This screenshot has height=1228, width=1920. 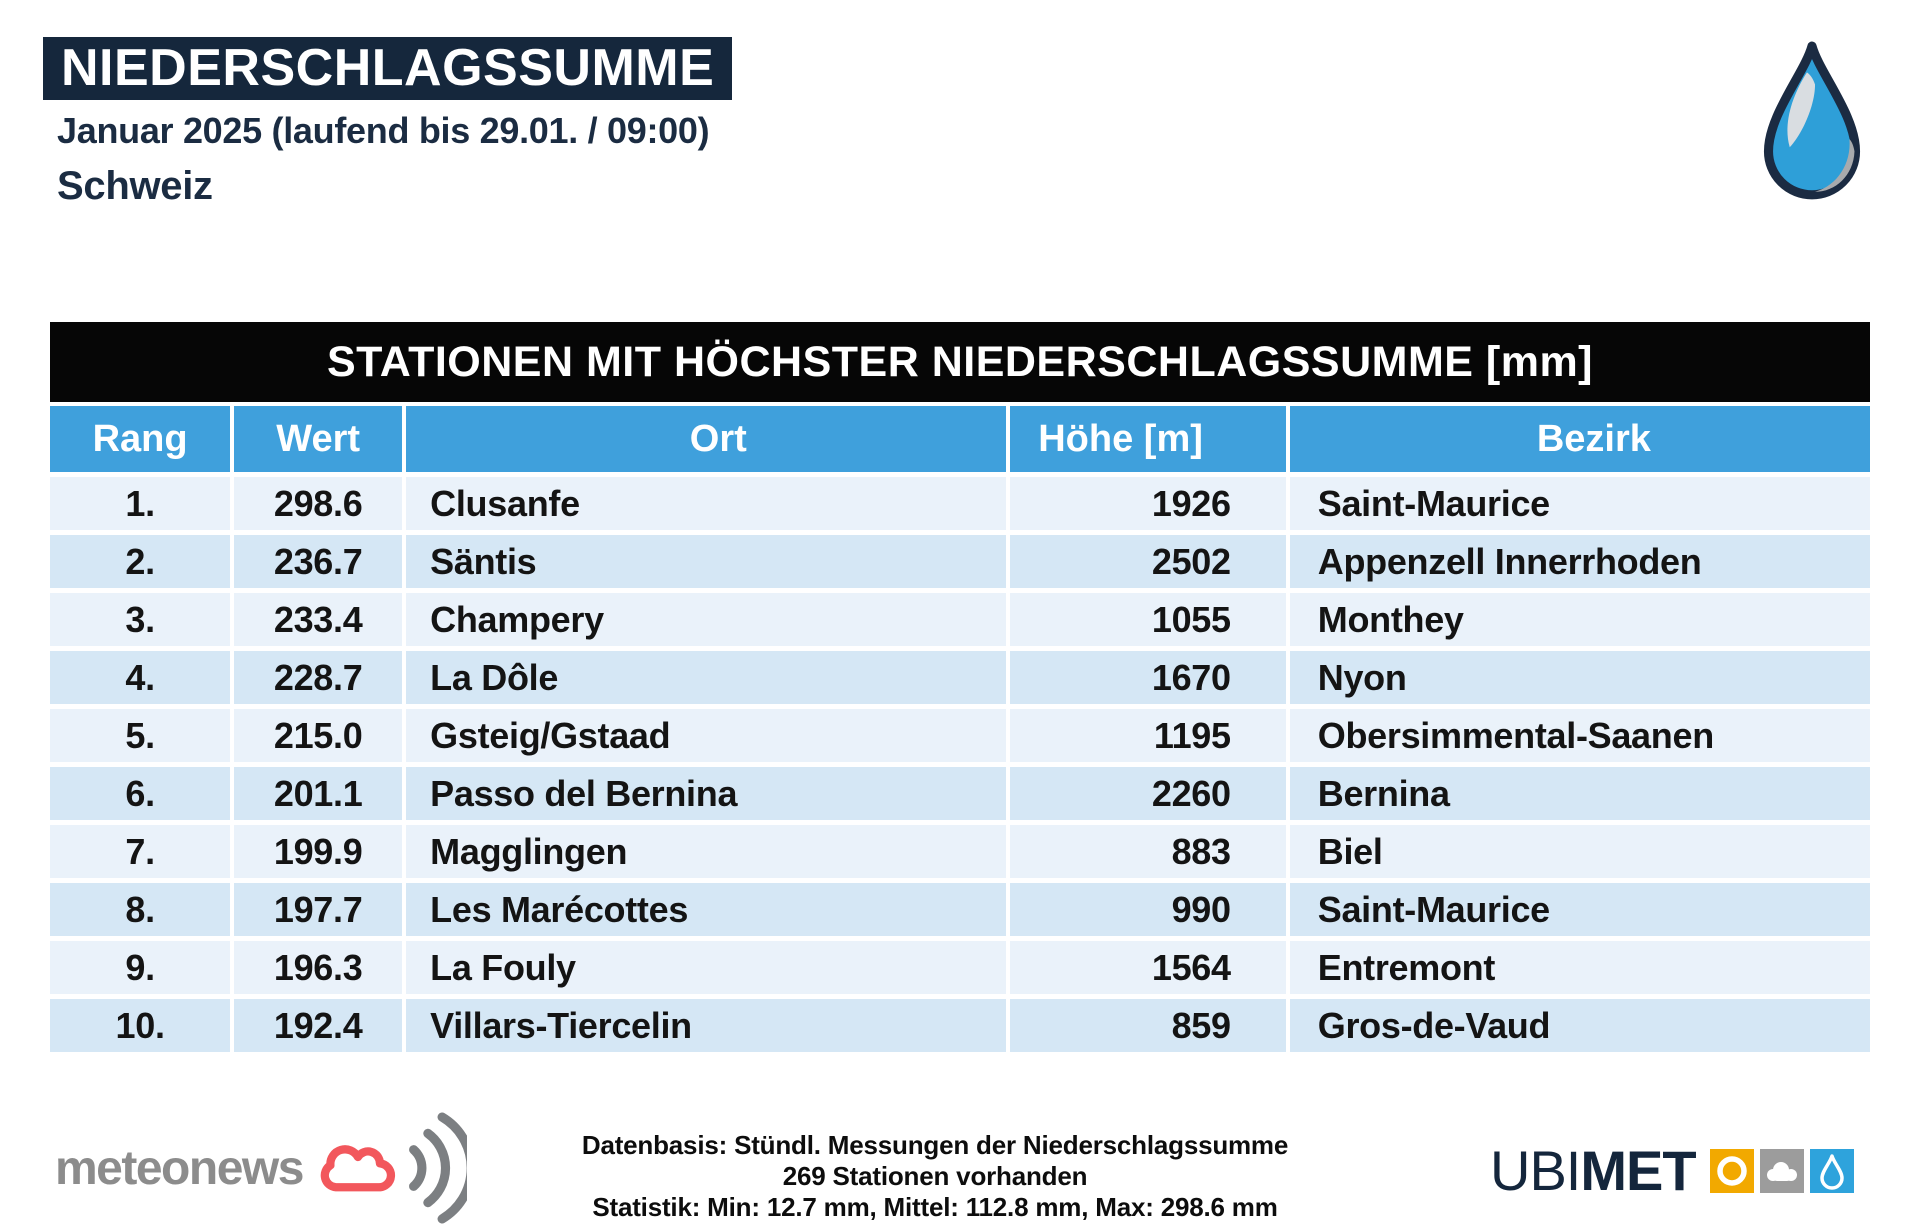 I want to click on cloud-icon, so click(x=1781, y=1170).